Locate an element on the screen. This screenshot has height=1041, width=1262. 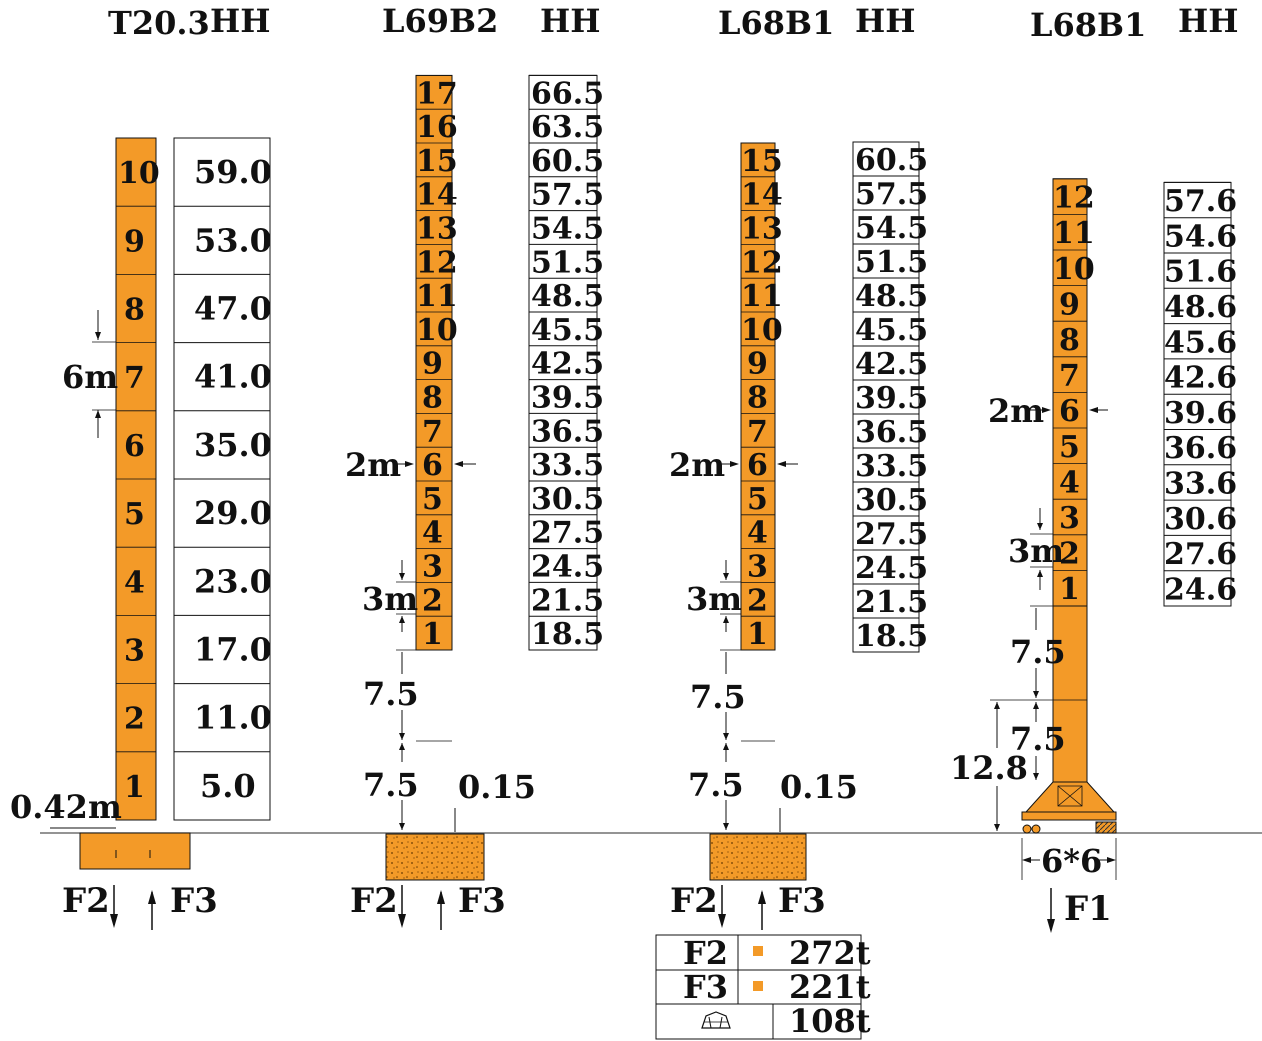
load-f3-label: F3 is located at coordinates (705, 987).